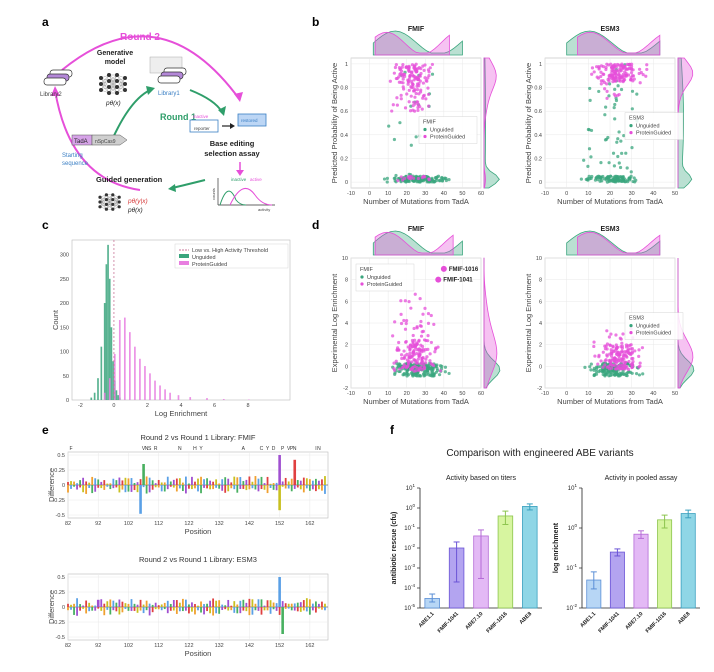  Describe the element at coordinates (653, 134) in the screenshot. I see `legend-entry: ProteinGuided` at that location.